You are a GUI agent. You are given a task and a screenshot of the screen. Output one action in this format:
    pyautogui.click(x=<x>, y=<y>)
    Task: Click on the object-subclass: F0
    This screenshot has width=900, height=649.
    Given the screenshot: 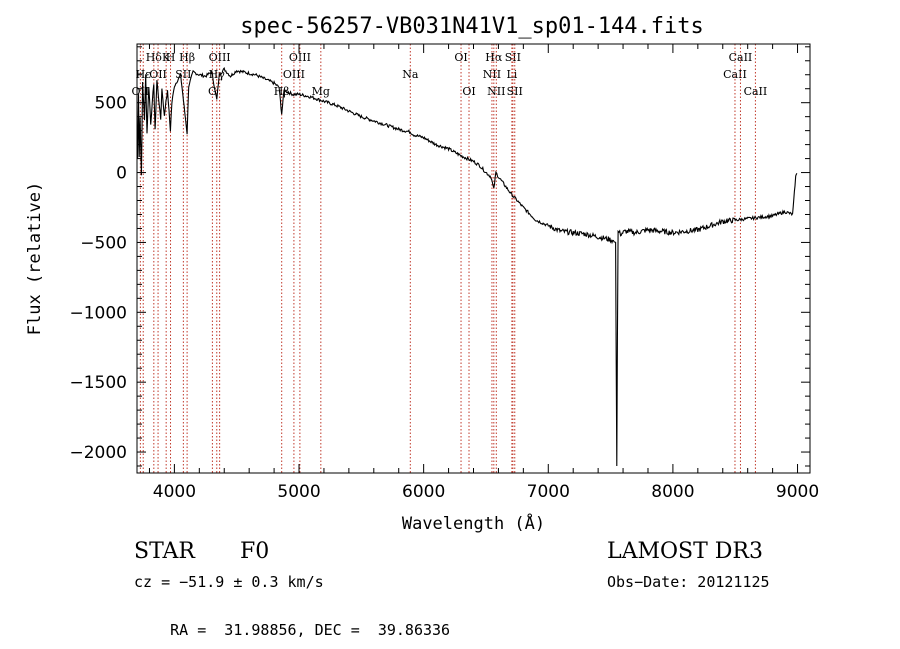 What is the action you would take?
    pyautogui.click(x=254, y=551)
    